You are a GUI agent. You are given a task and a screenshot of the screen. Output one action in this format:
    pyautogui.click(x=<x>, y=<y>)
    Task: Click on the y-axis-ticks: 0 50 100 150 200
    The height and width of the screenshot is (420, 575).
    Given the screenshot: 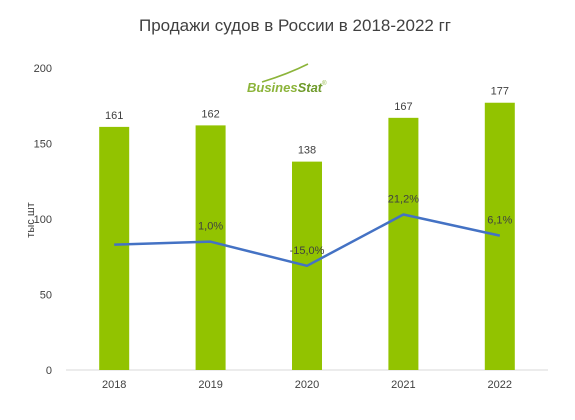 What is the action you would take?
    pyautogui.click(x=43, y=220)
    